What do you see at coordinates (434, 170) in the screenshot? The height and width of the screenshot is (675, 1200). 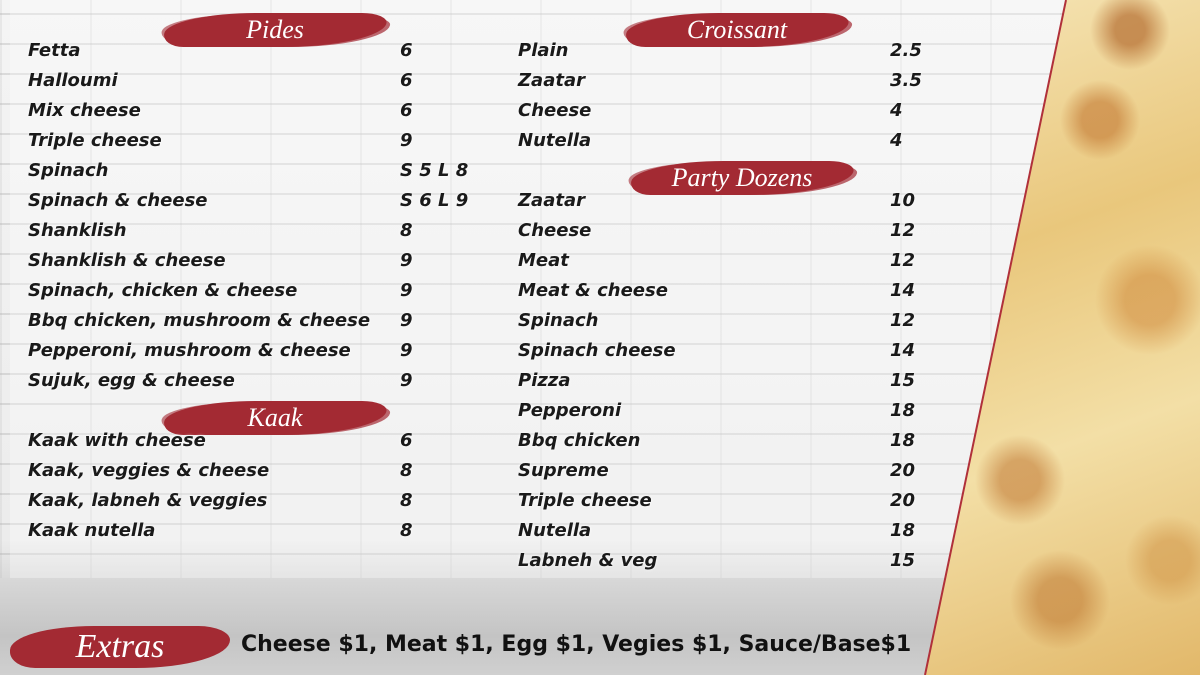 I see `item-price: S 5 L 8` at bounding box center [434, 170].